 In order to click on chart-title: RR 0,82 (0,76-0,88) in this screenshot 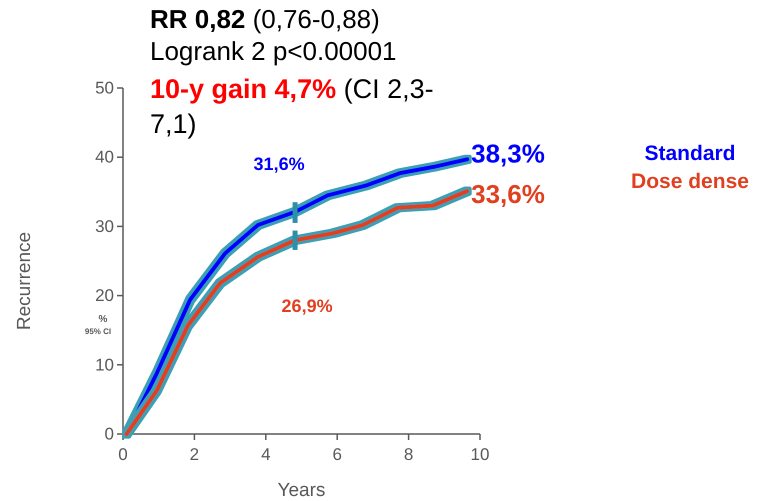, I will do `click(265, 19)`.